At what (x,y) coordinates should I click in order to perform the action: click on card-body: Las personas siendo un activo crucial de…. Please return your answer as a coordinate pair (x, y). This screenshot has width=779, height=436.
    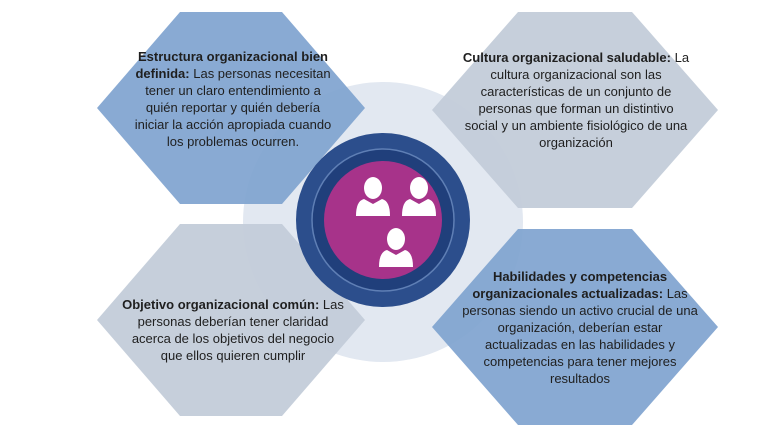
    Looking at the image, I should click on (580, 336).